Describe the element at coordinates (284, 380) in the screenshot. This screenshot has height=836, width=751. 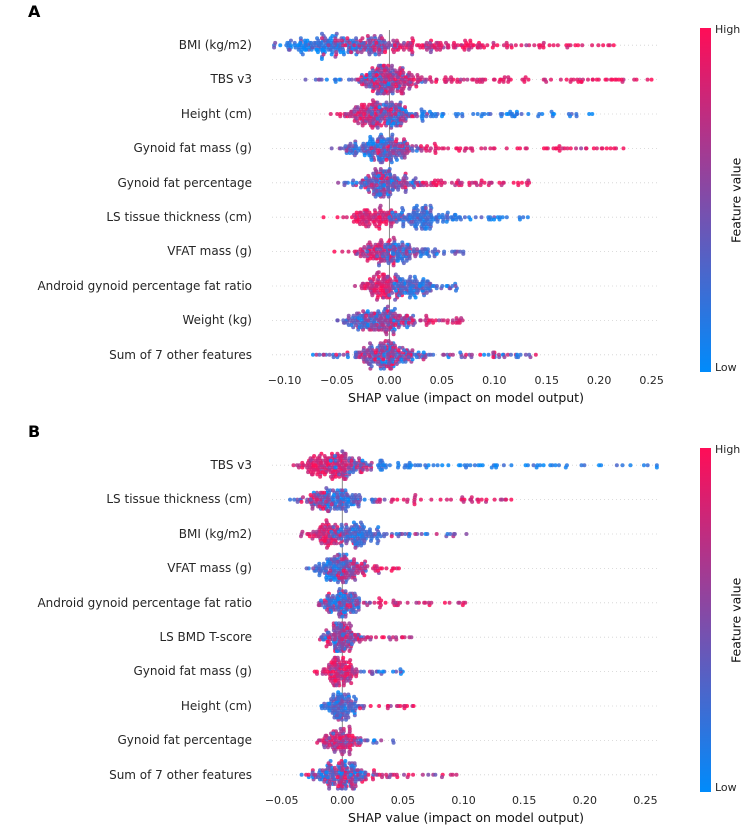
I see `x-tick-label: −0.10` at that location.